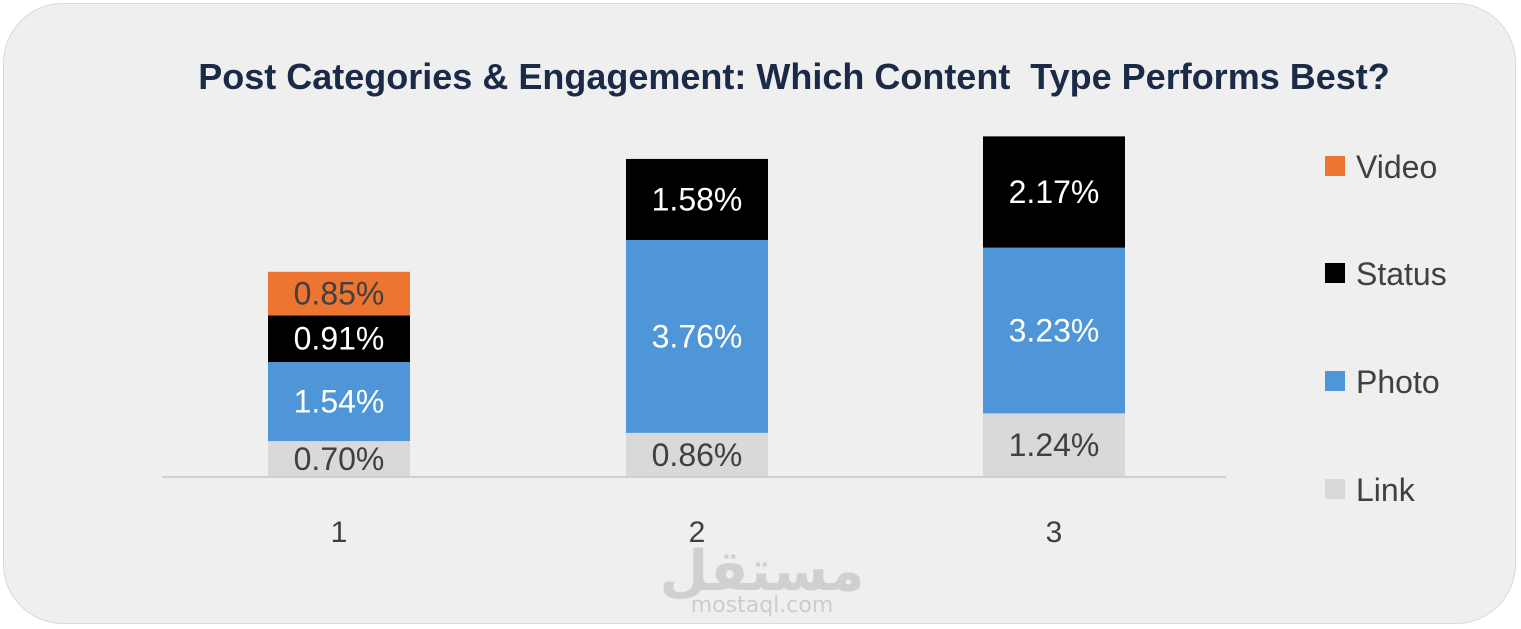 This screenshot has height=629, width=1521. Describe the element at coordinates (339, 532) in the screenshot. I see `x-tick-label-1: 1` at that location.